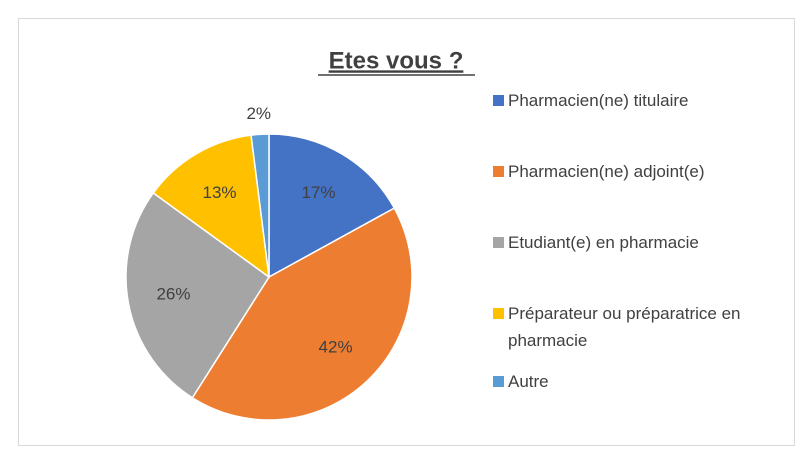 The width and height of the screenshot is (812, 463). I want to click on legend-label: Etudiant(e) en pharmacie, so click(603, 242).